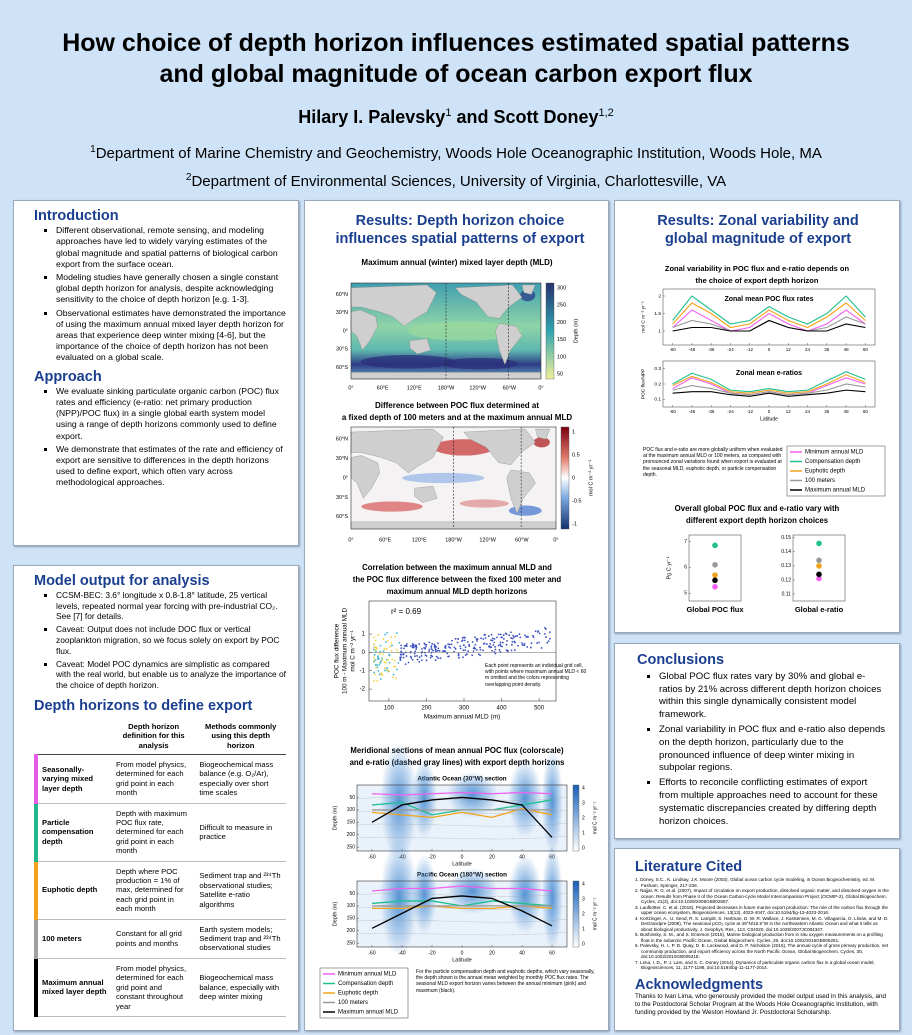  I want to click on y-tick-label: 5, so click(685, 594).